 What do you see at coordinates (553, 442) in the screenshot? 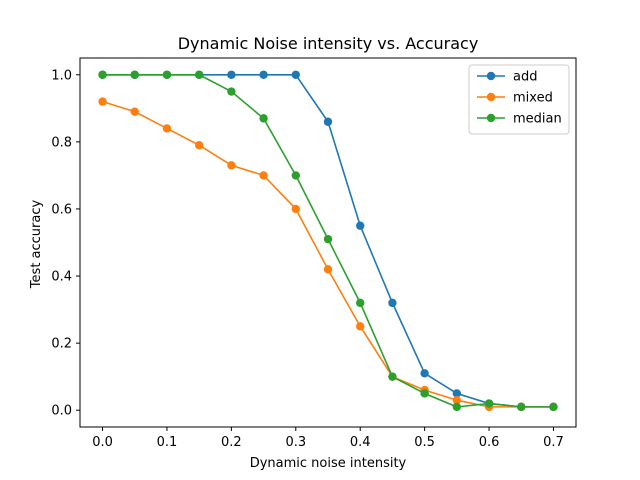
I see `x-tick-label: 0.7` at bounding box center [553, 442].